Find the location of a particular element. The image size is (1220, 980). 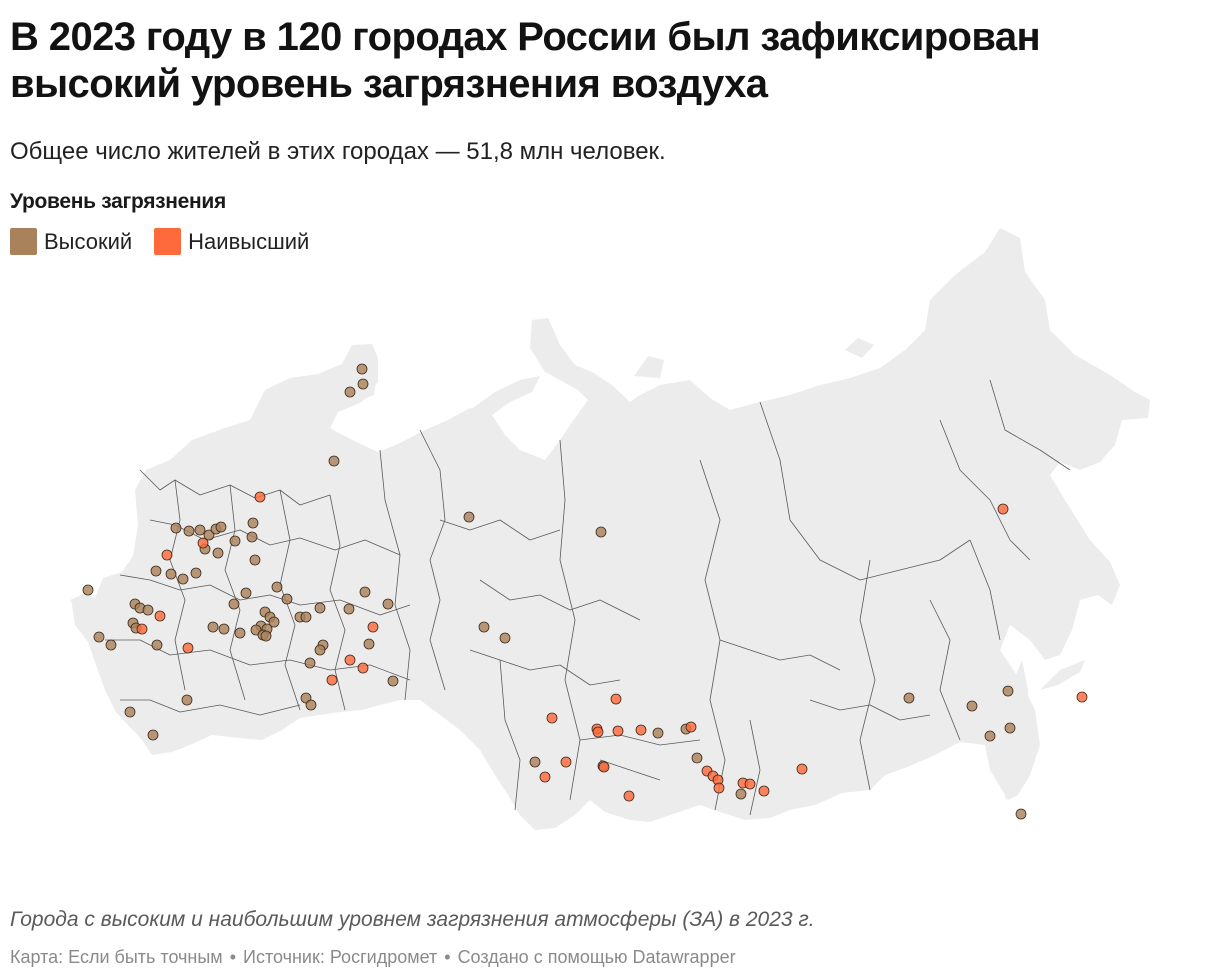

new-siberian-islands is located at coordinates (859, 348).